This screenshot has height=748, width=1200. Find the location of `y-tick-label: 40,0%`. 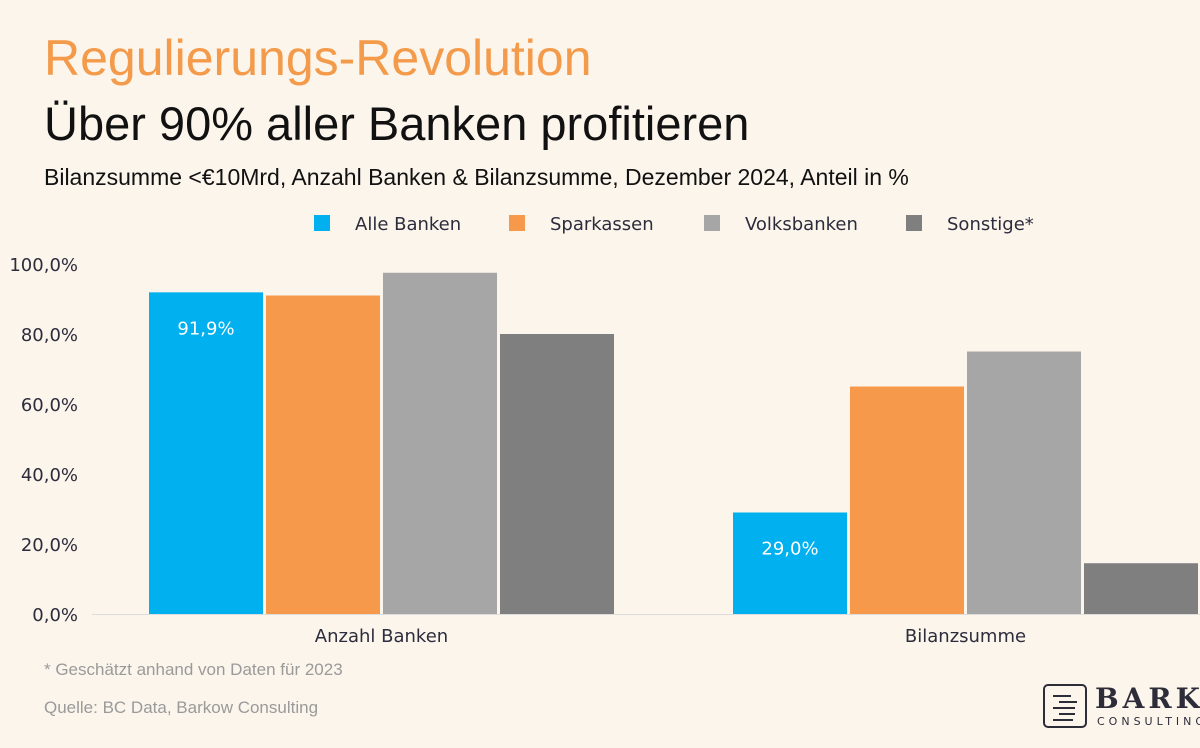

y-tick-label: 40,0% is located at coordinates (49, 475).